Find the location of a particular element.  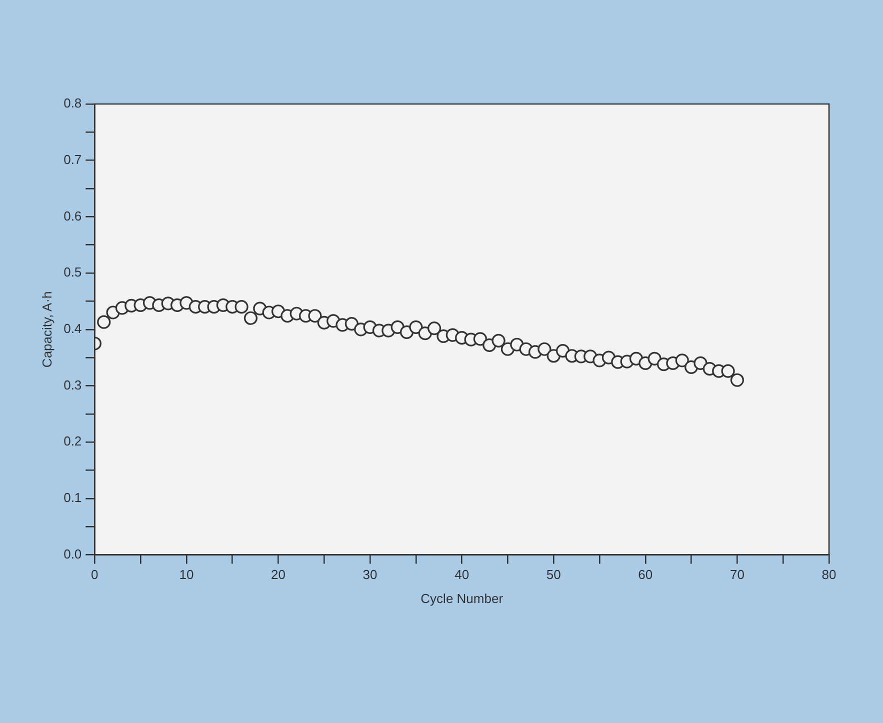

x-tick-label: 30 is located at coordinates (370, 574).